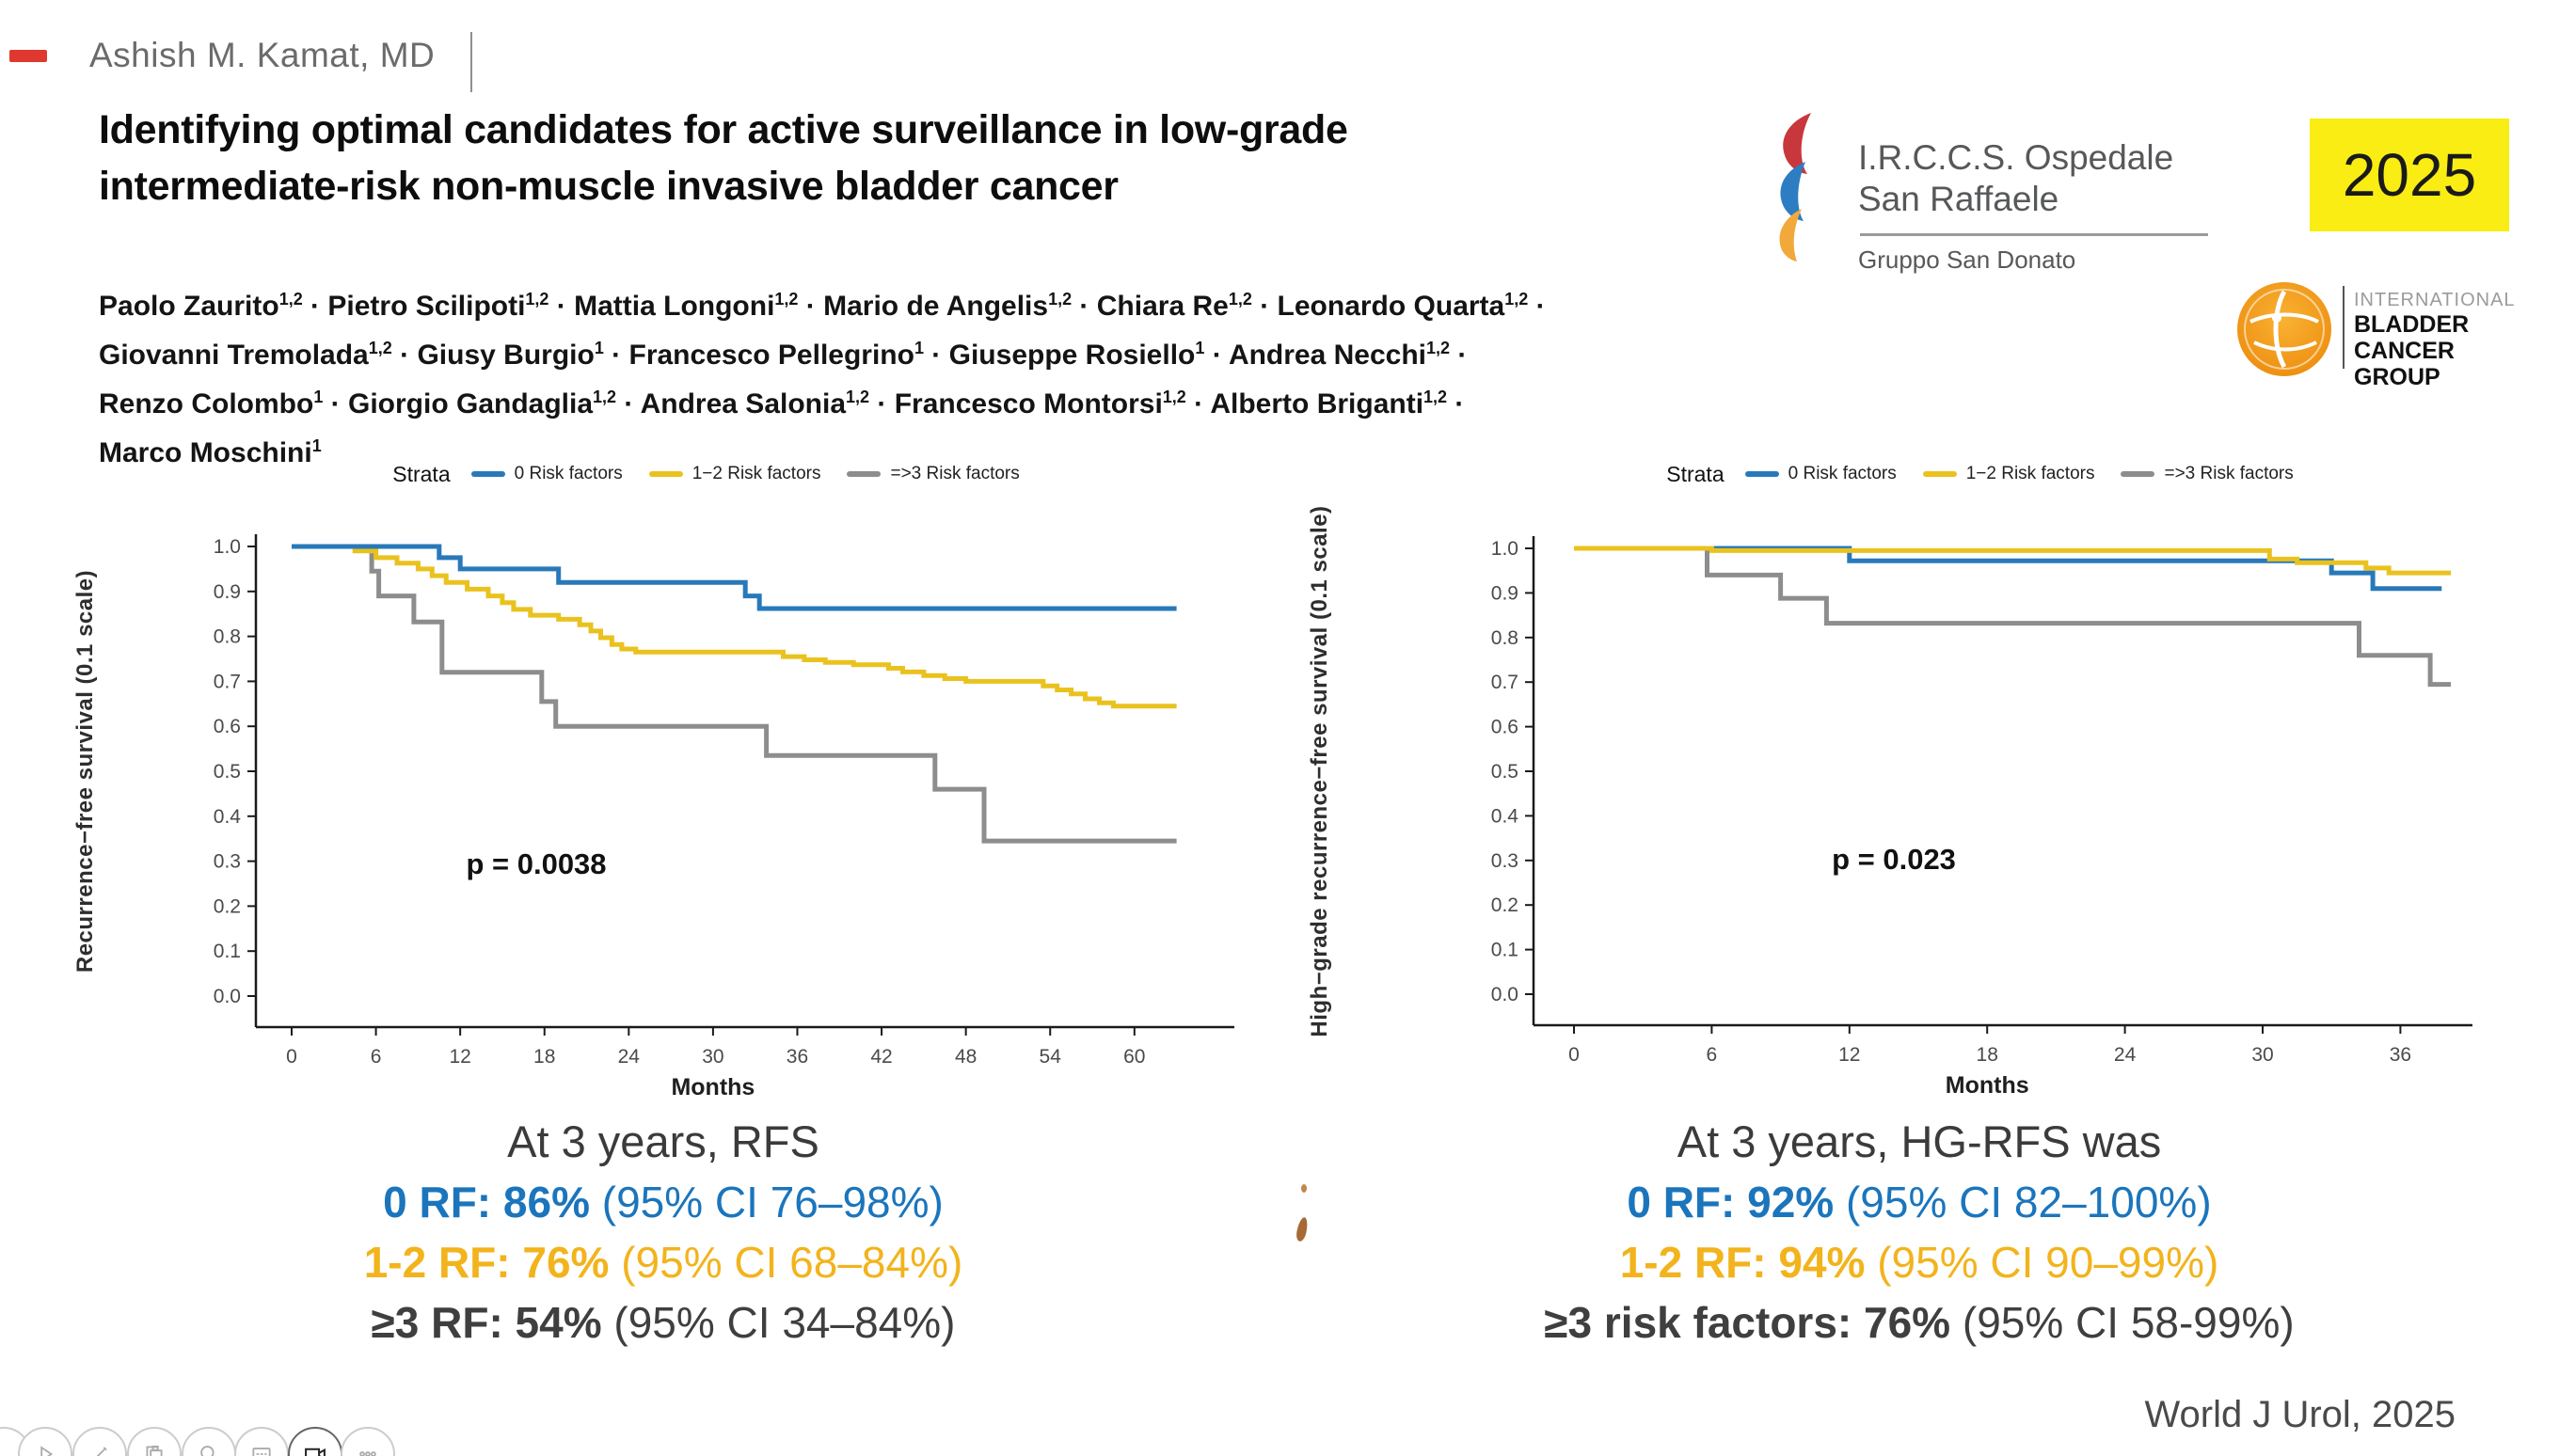 The width and height of the screenshot is (2575, 1456). I want to click on summary-row: 0 RF: 86% (95% CI 76–98%), so click(663, 1202).